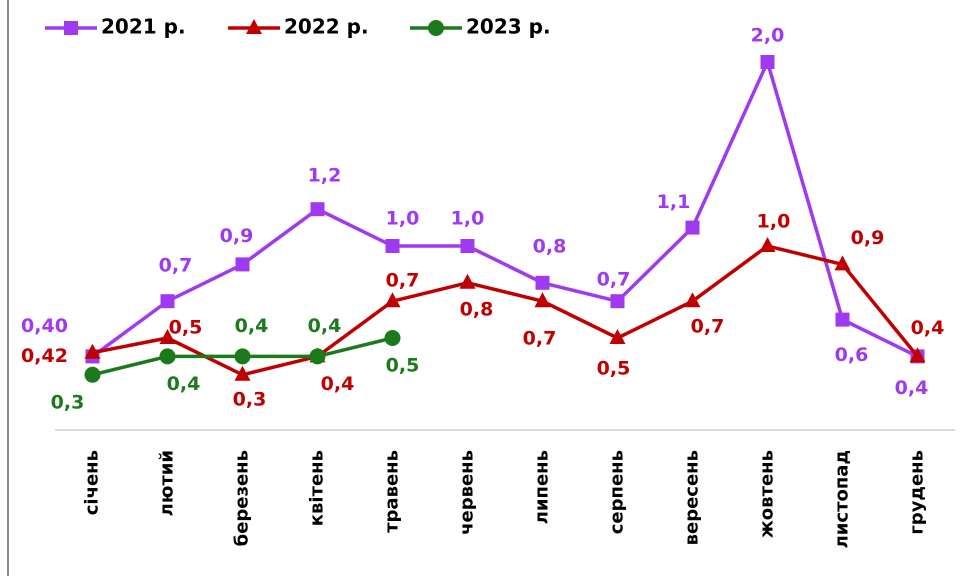 The image size is (961, 576). Describe the element at coordinates (768, 36) in the screenshot. I see `data-label: 2,0` at that location.